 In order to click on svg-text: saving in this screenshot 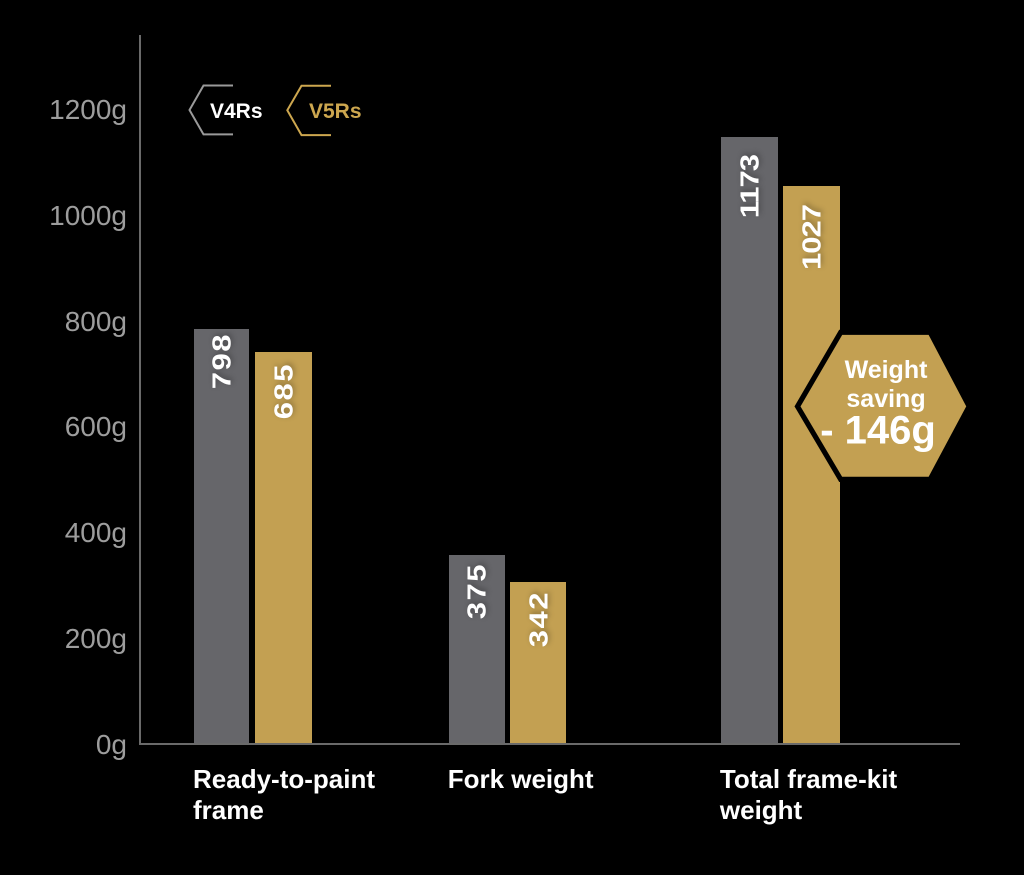, I will do `click(885, 399)`.